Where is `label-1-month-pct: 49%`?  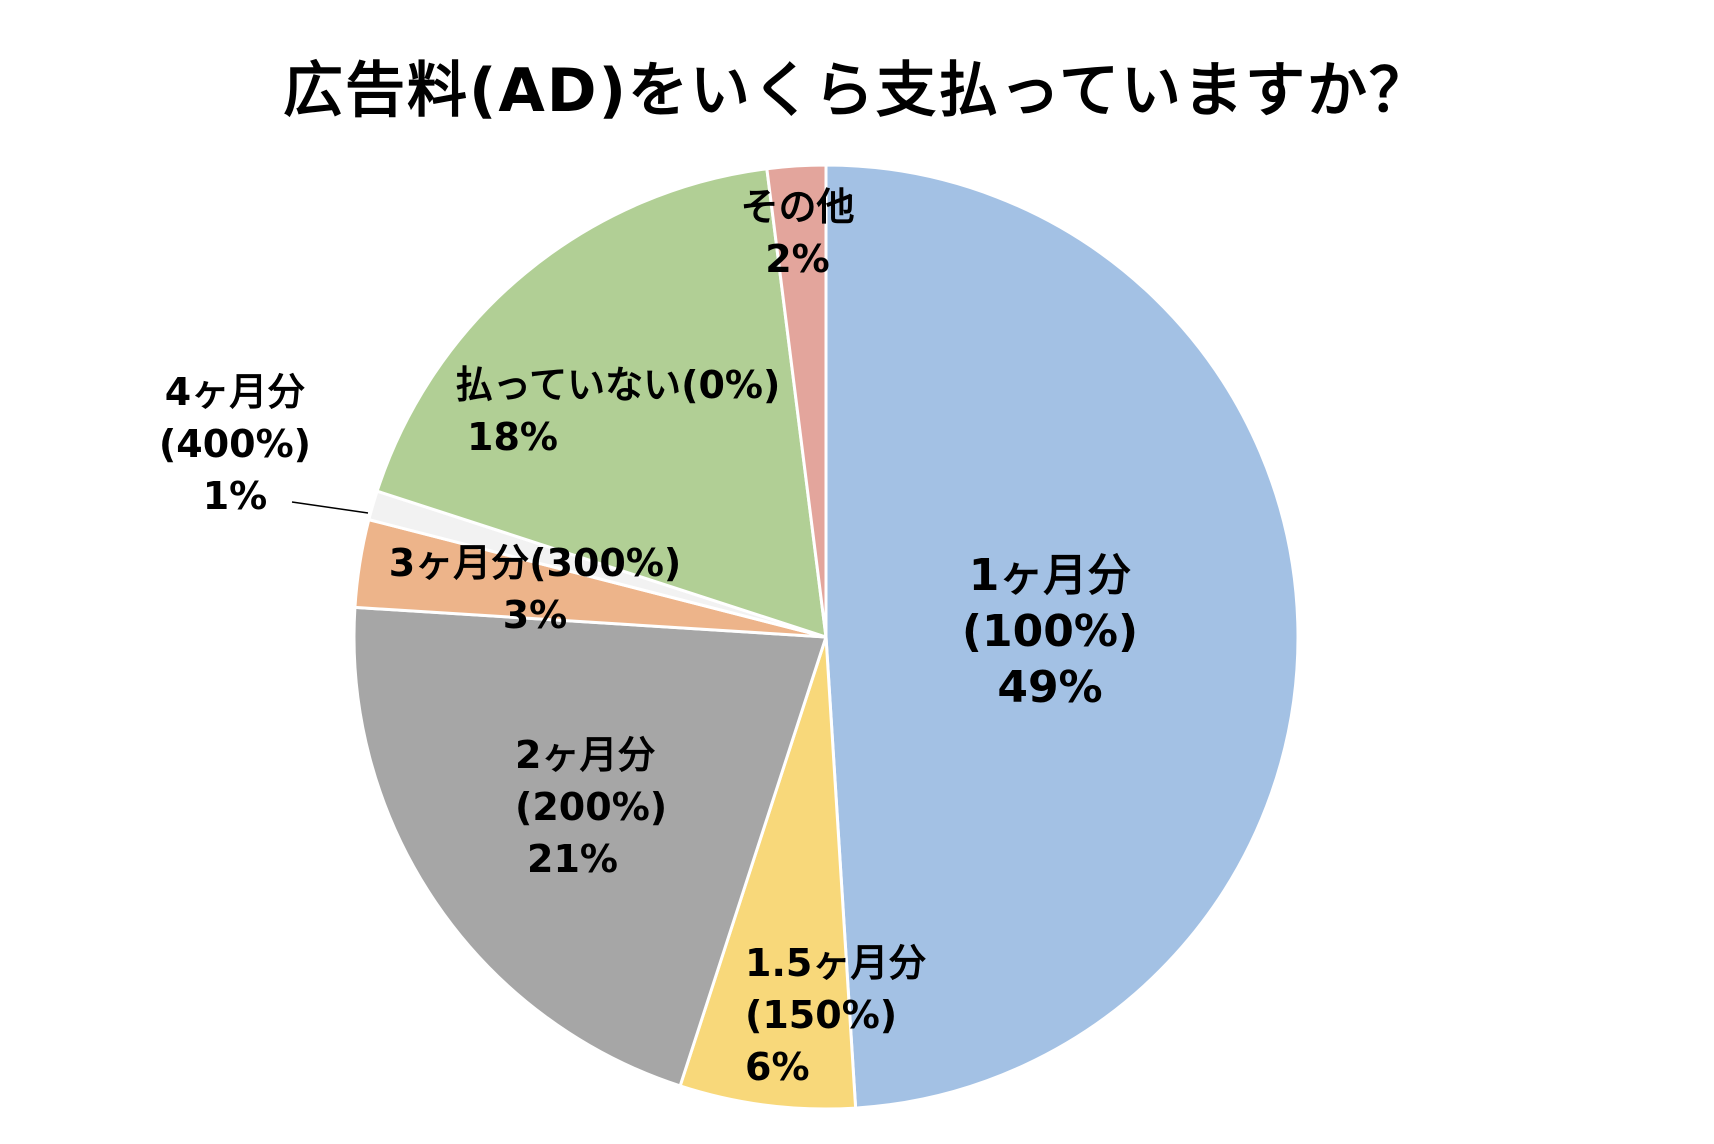 label-1-month-pct: 49% is located at coordinates (1050, 687).